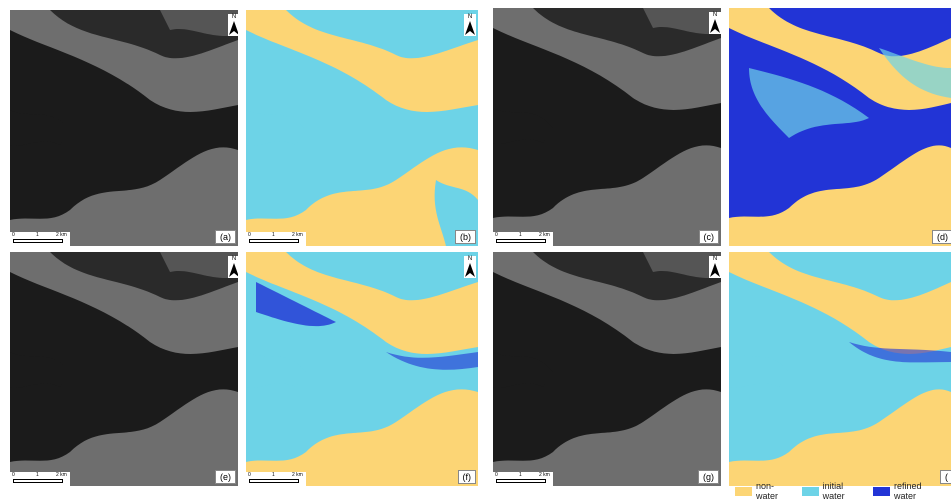  Describe the element at coordinates (908, 491) in the screenshot. I see `legend-item-refined-water: refined water` at that location.